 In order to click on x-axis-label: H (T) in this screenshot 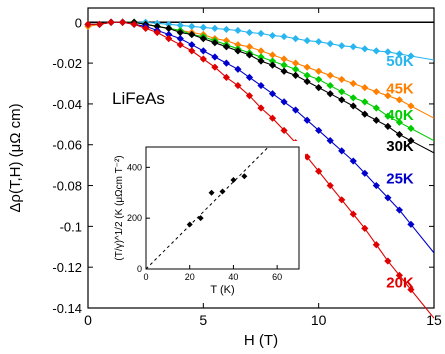, I will do `click(261, 340)`.